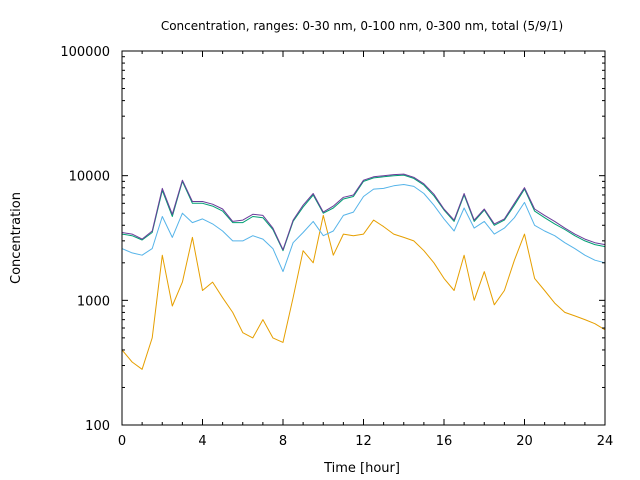 The width and height of the screenshot is (640, 480). What do you see at coordinates (444, 441) in the screenshot?
I see `x-tick-label: 16` at bounding box center [444, 441].